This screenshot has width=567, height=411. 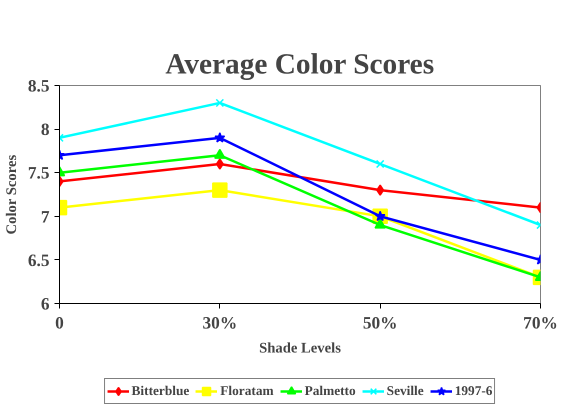 I want to click on y-axis-title: Color Scores, so click(x=12, y=194).